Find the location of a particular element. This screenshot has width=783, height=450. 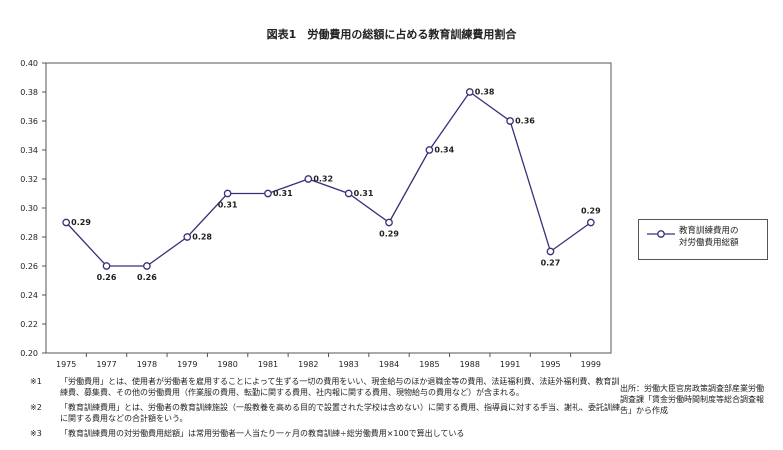

y-tick-label: 0.30 is located at coordinates (29, 208).